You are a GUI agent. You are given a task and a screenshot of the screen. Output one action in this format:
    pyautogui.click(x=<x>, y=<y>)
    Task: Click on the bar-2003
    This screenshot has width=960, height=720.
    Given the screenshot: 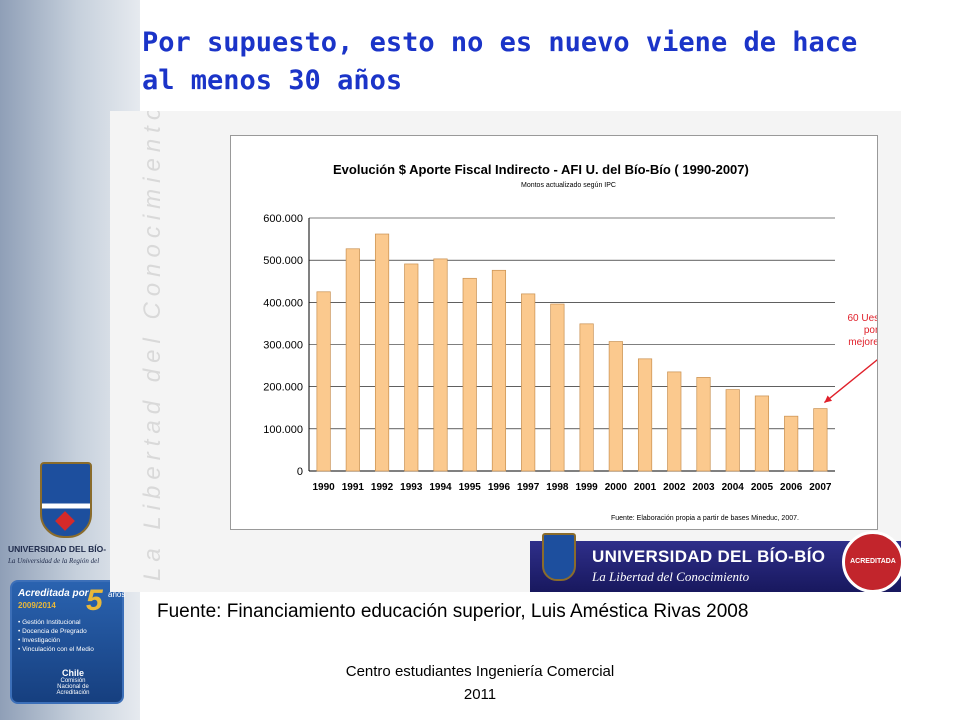 What is the action you would take?
    pyautogui.click(x=703, y=424)
    